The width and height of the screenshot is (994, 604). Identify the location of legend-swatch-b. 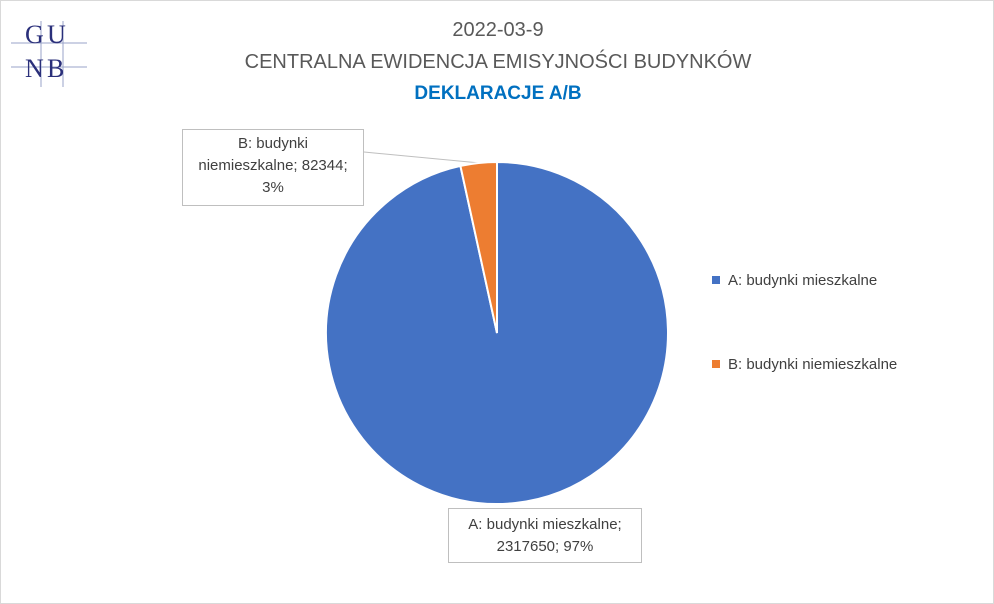
(716, 364).